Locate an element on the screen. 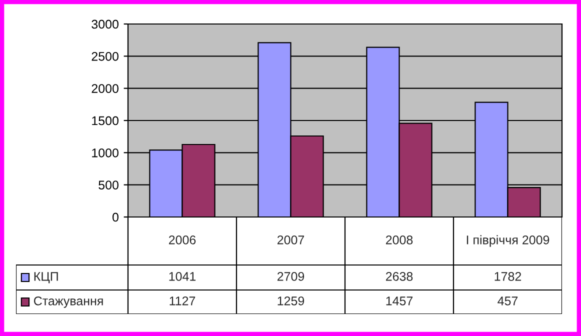 Image resolution: width=581 pixels, height=336 pixels. data-label: 1259 is located at coordinates (291, 301).